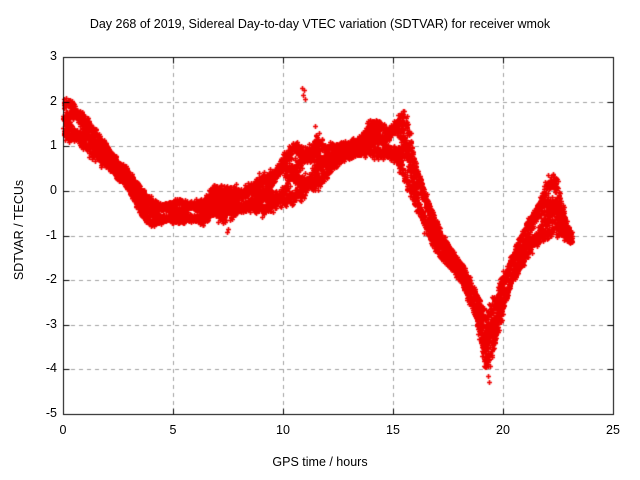 This screenshot has width=640, height=480. Describe the element at coordinates (51, 323) in the screenshot. I see `y-tick-label: -3` at that location.